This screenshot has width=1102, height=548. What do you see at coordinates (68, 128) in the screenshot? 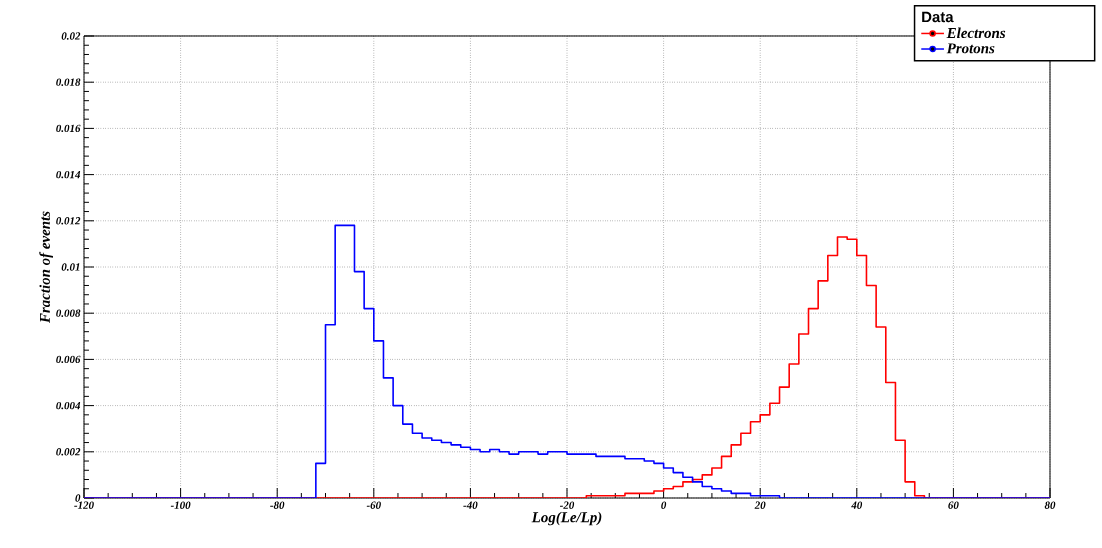
I see `y-tick-label: 0.016` at bounding box center [68, 128].